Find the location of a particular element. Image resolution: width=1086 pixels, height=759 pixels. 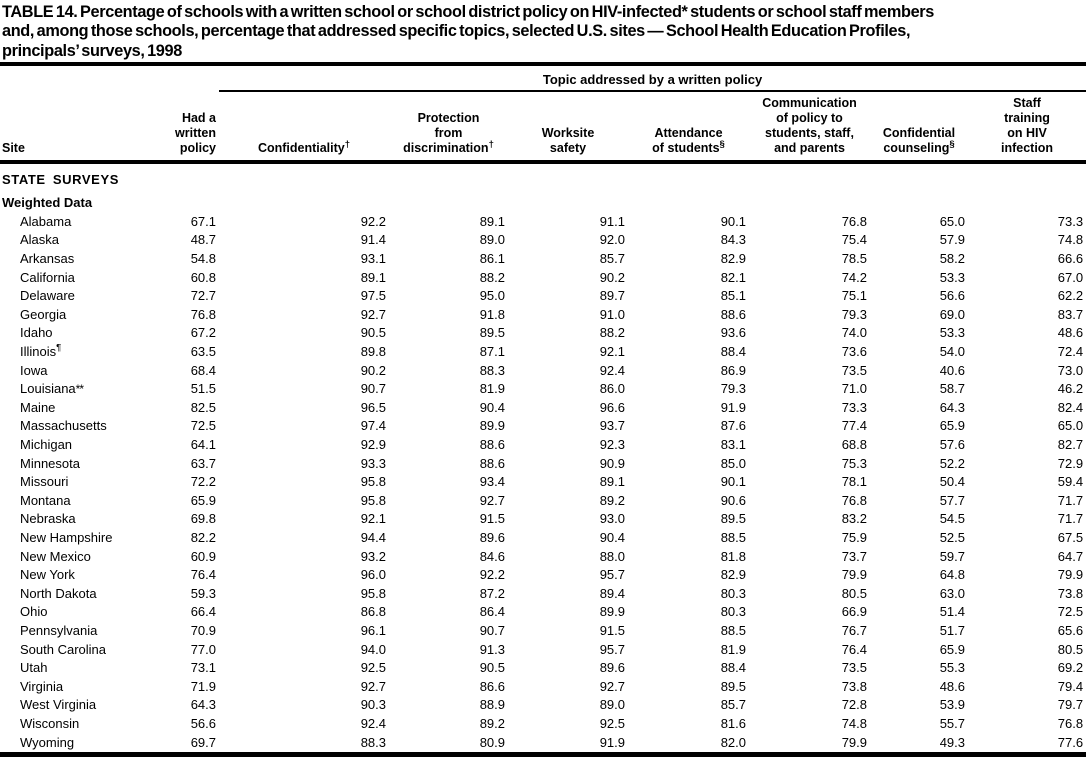

site-cell: New Mexico is located at coordinates (55, 556).